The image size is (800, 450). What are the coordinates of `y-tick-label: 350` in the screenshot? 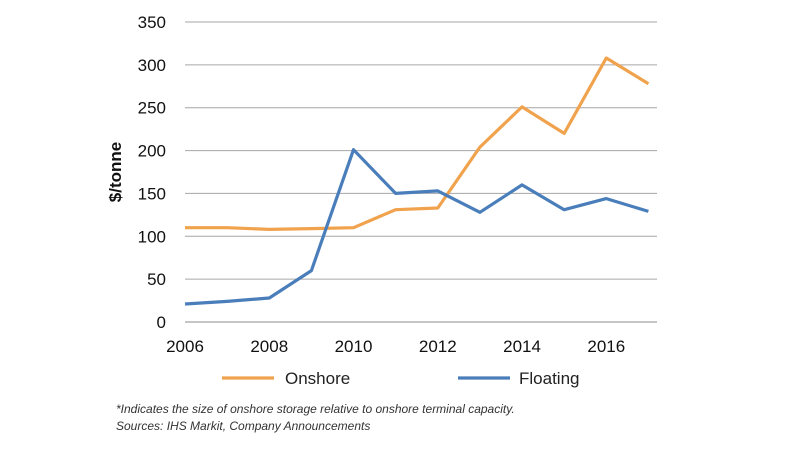 It's located at (152, 22).